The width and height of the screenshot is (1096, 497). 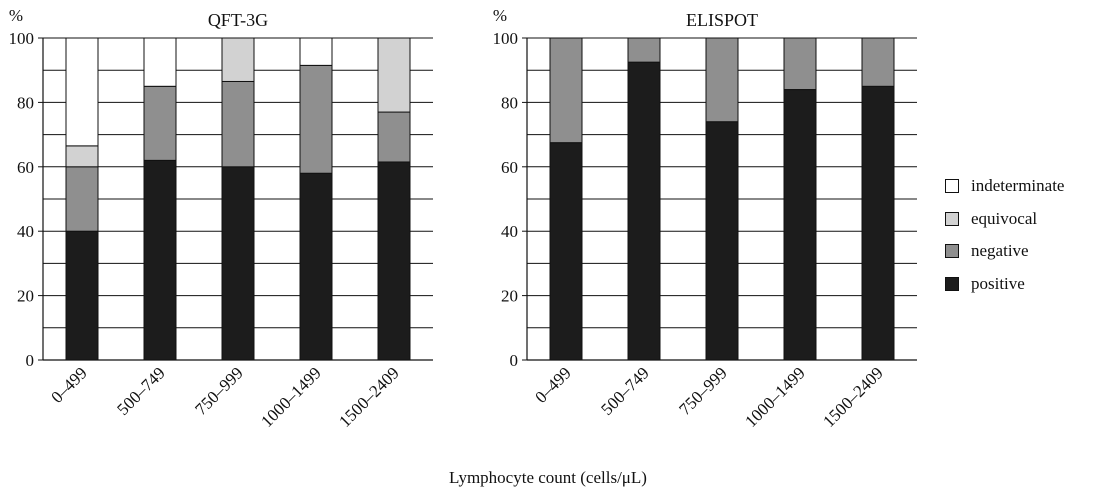 What do you see at coordinates (998, 283) in the screenshot?
I see `legend-label-positive: positive` at bounding box center [998, 283].